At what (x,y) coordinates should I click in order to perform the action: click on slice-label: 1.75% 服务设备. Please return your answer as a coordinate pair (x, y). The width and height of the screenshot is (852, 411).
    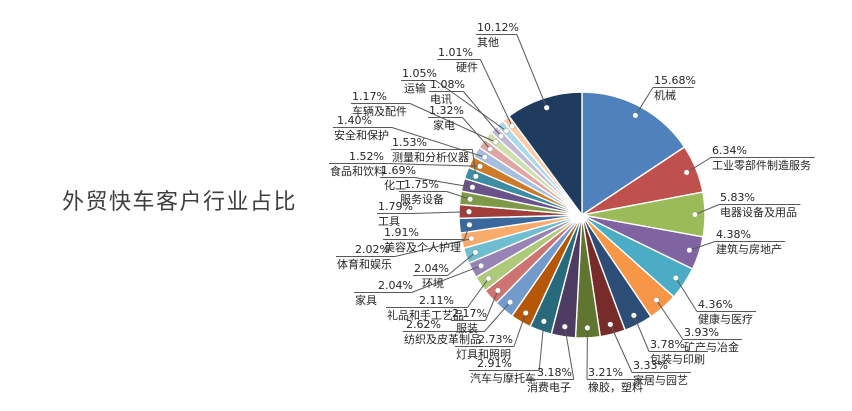
    Looking at the image, I should click on (422, 192).